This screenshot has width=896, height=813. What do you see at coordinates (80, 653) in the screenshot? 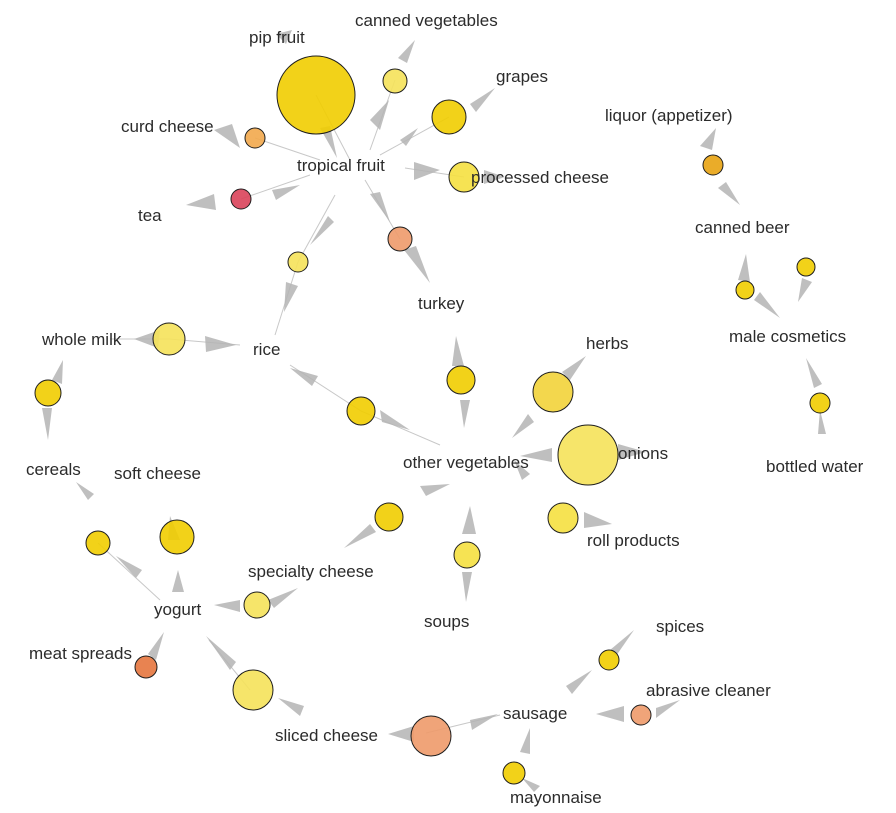
I see `label-meat-spreads: meat spreads` at bounding box center [80, 653].